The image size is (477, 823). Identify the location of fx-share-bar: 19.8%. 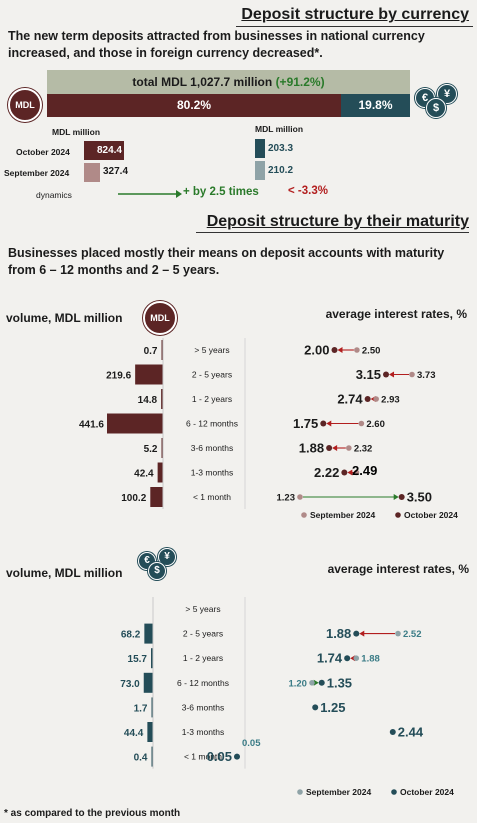
(375, 105).